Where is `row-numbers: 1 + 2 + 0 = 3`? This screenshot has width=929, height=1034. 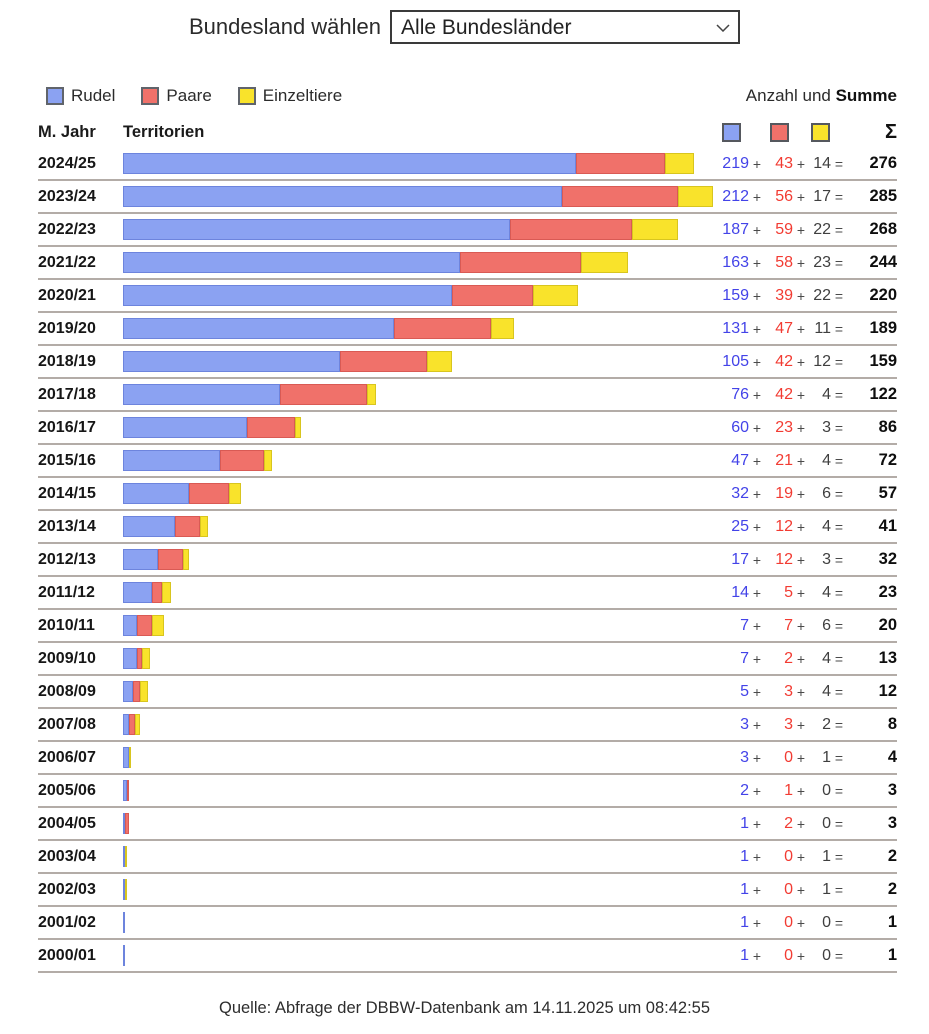 row-numbers: 1 + 2 + 0 = 3 is located at coordinates (805, 823).